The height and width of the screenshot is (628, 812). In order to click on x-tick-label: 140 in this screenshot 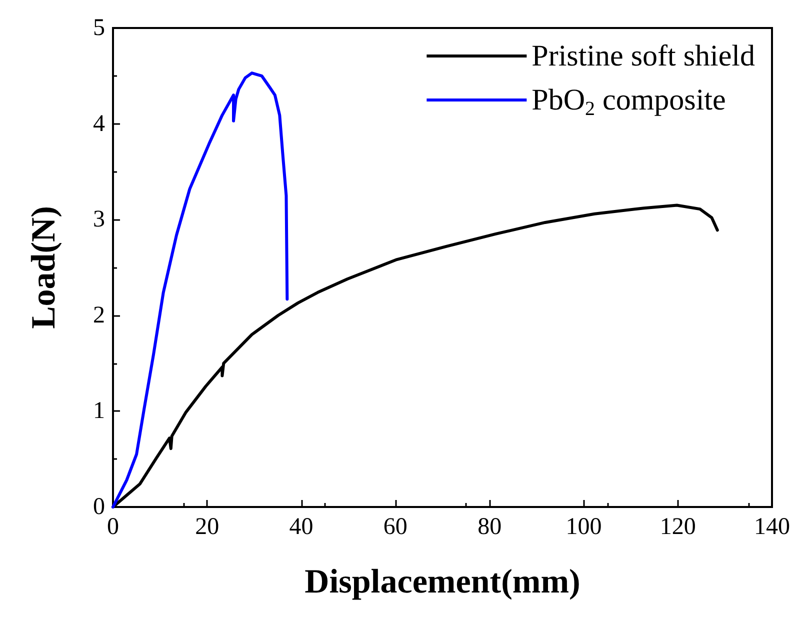, I will do `click(772, 527)`.